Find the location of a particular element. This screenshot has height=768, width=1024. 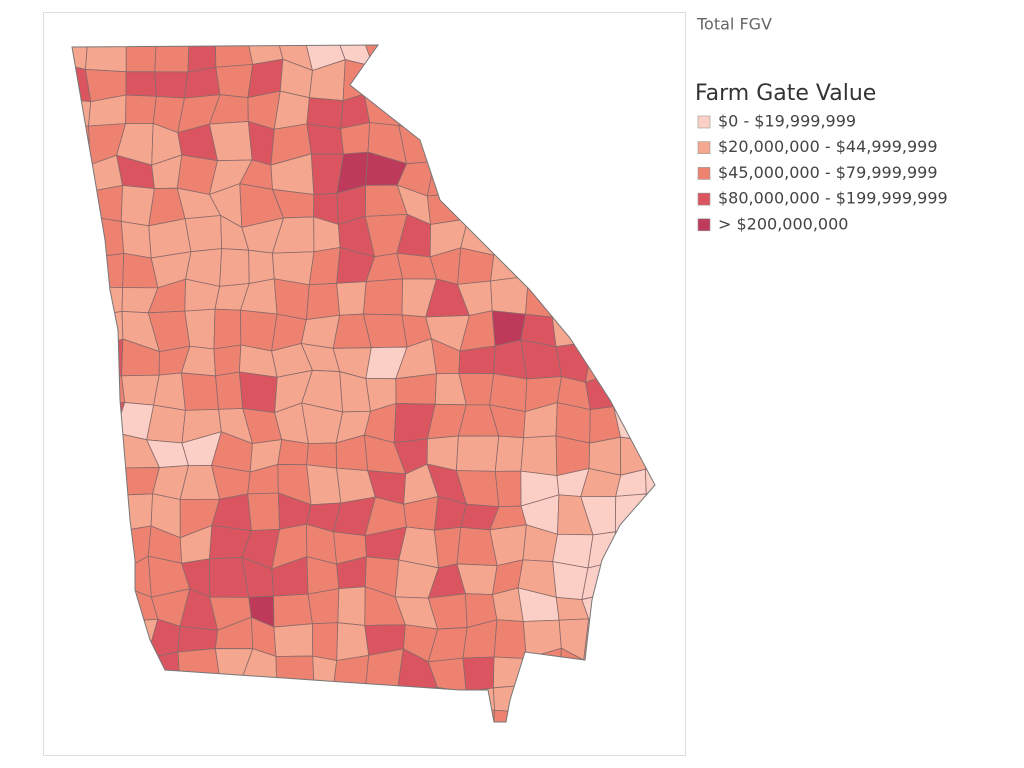

legend-label: $45,000,000 - $79,999,999 is located at coordinates (828, 172).